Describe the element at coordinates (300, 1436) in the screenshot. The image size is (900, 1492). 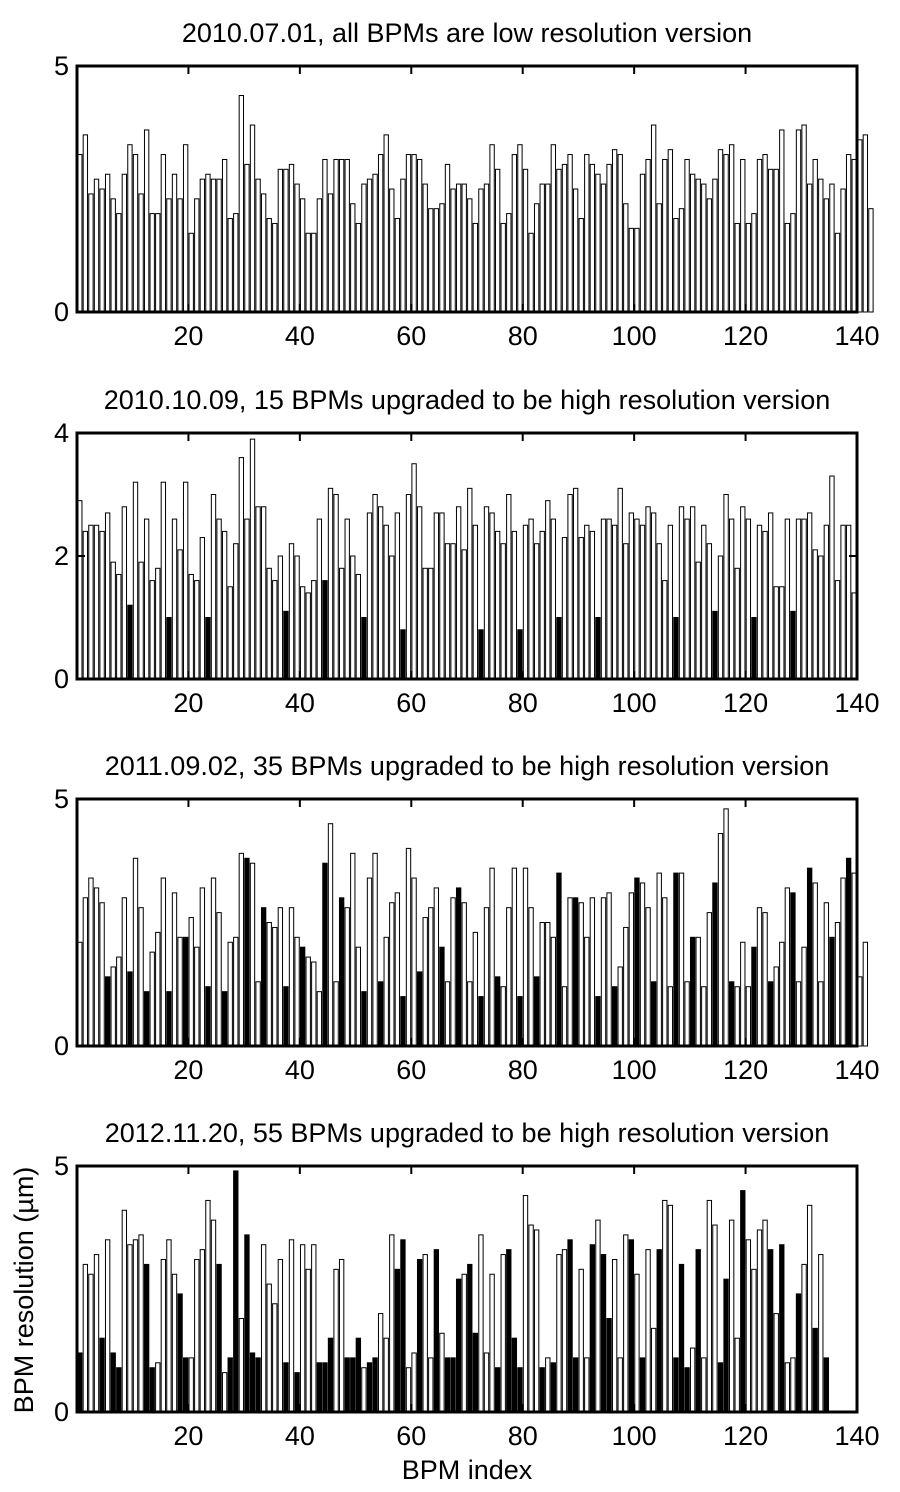
I see `x-tick-label: 40` at that location.